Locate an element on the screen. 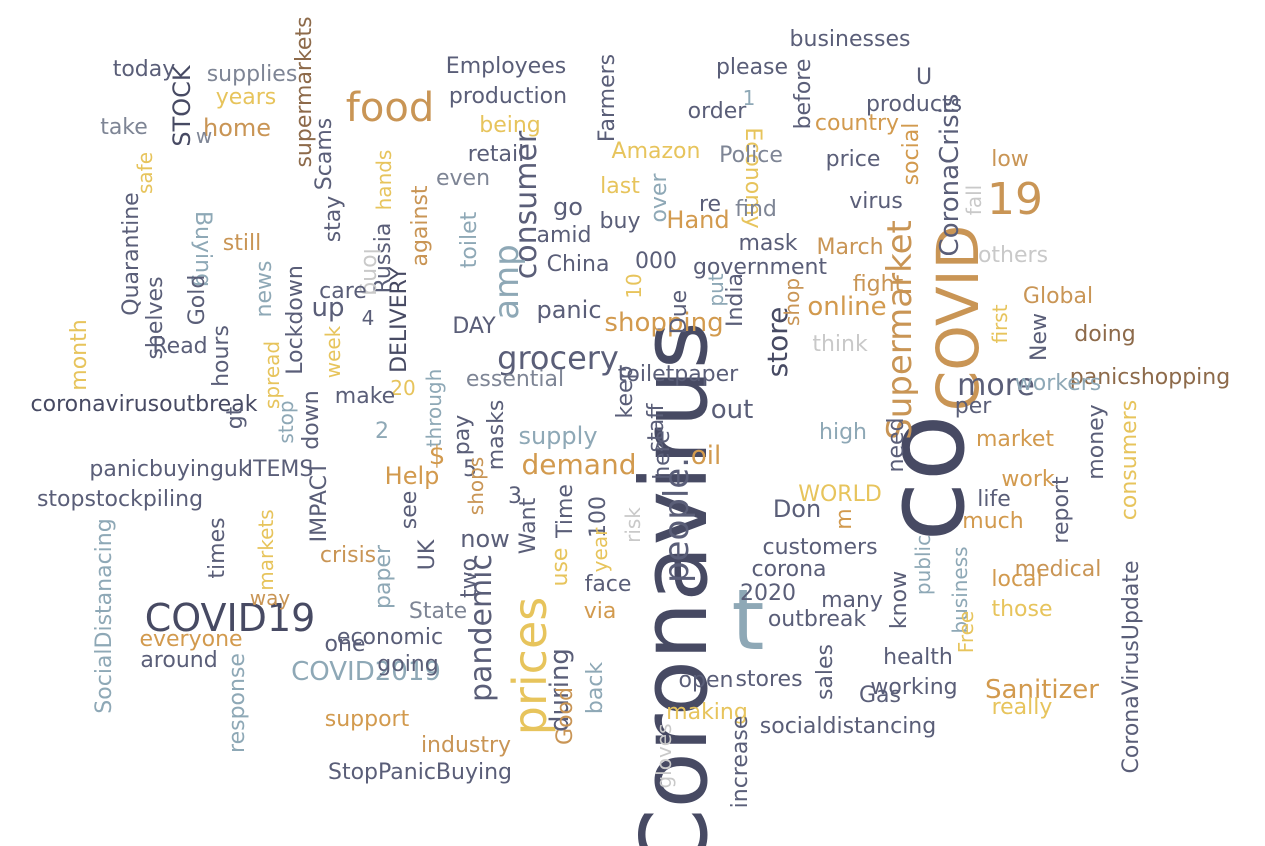 The width and height of the screenshot is (1265, 846). word-coronavirusoutbreak: coronavirusoutbreak is located at coordinates (144, 404).